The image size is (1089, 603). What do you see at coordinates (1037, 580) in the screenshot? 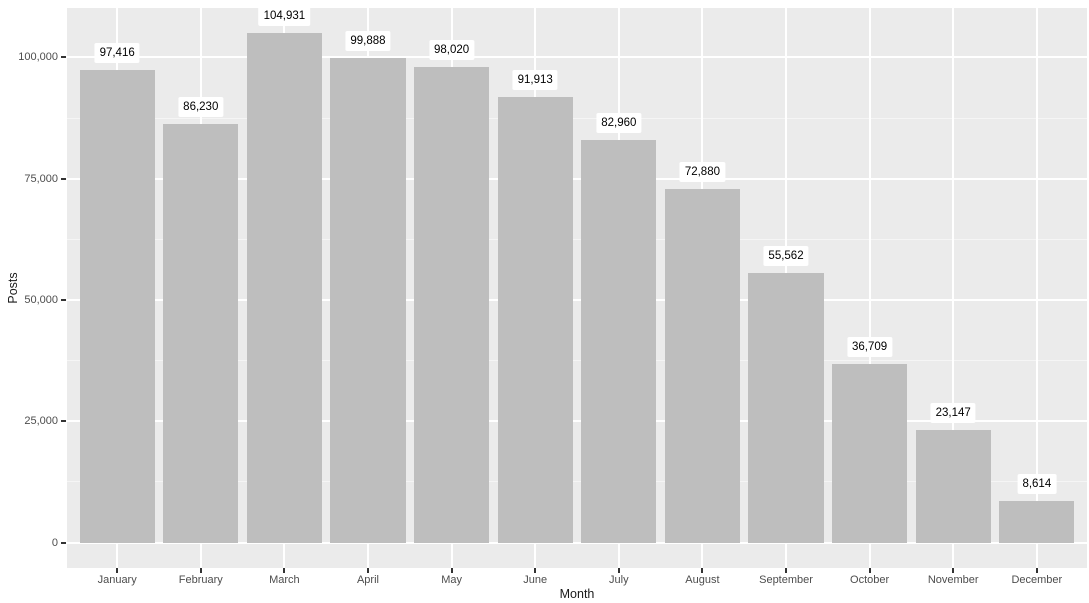
I see `x-tick-label-december: December` at bounding box center [1037, 580].